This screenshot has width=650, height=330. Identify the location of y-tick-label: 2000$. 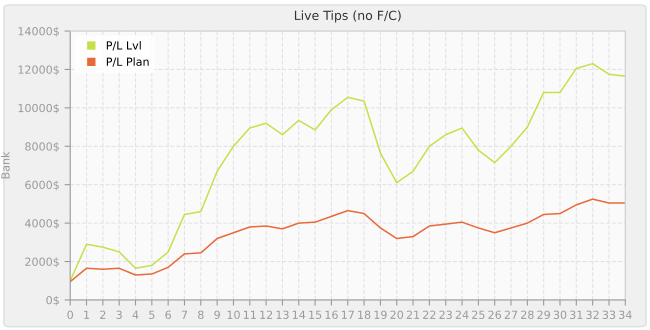
(42, 262).